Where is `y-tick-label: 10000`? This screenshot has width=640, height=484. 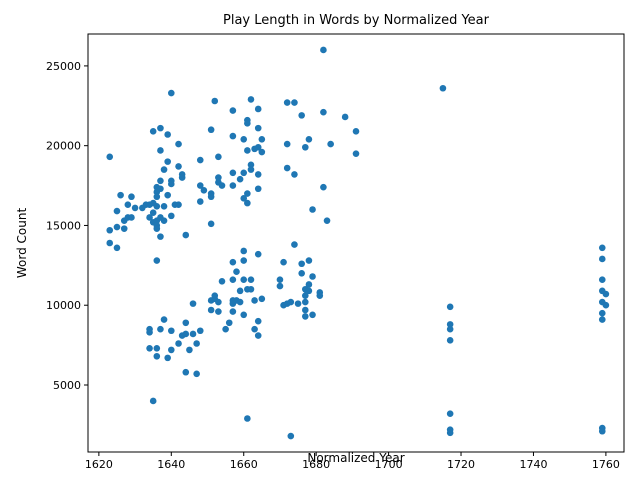
y-tick-label: 10000 is located at coordinates (63, 305).